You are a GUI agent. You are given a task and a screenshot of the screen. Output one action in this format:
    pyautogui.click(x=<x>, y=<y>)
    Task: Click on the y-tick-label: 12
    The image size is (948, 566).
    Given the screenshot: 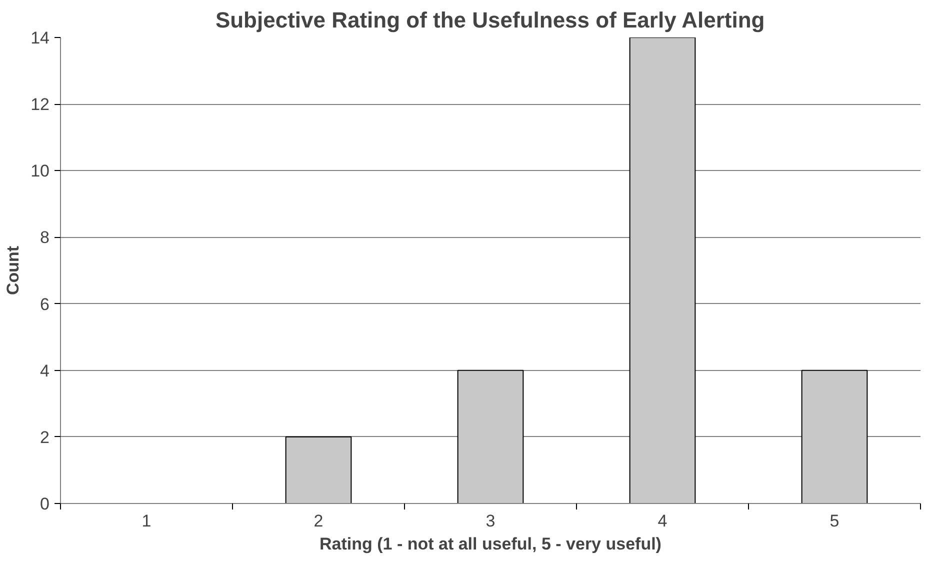 What is the action you would take?
    pyautogui.click(x=40, y=104)
    